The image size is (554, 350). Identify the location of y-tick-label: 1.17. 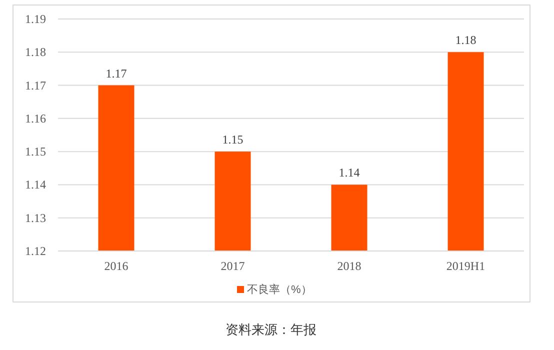
(35, 85).